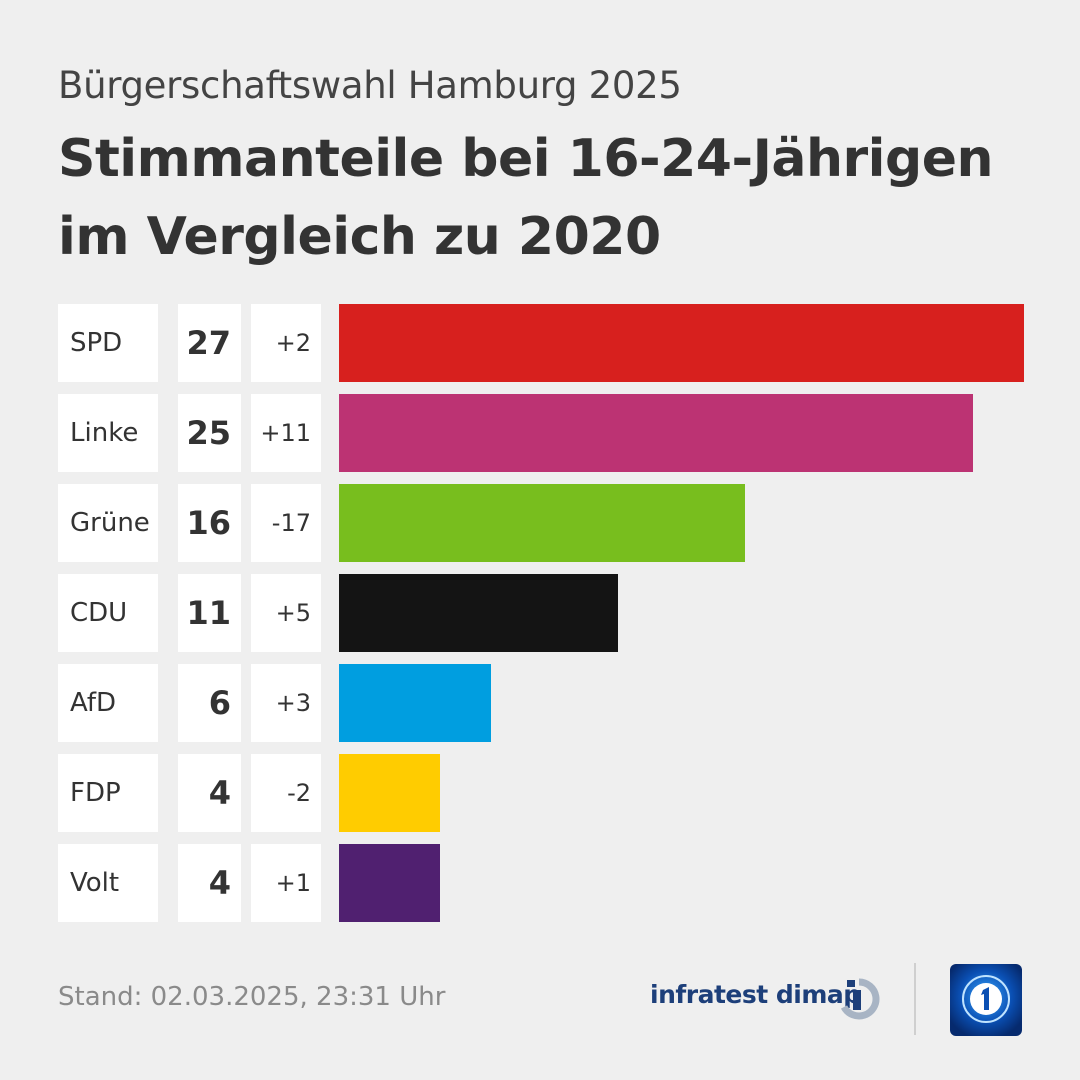 The height and width of the screenshot is (1080, 1080). I want to click on diff-label: +5, so click(286, 613).